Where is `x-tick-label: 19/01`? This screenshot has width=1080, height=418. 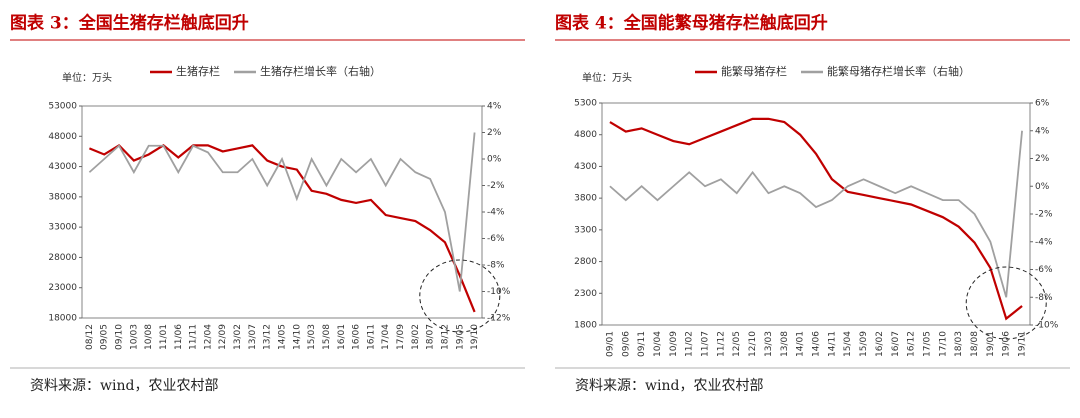 x-tick-label: 19/01 is located at coordinates (991, 344).